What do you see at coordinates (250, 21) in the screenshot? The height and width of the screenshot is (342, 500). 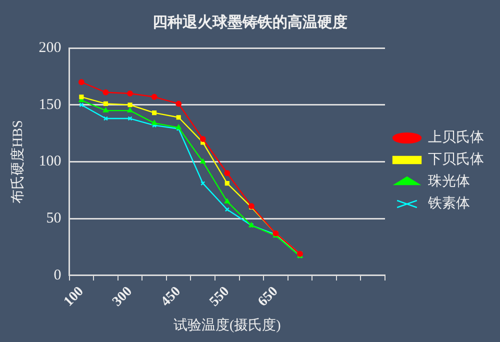 I see `chart-title: 四种退火球墨铸铁的高温硬度` at bounding box center [250, 21].